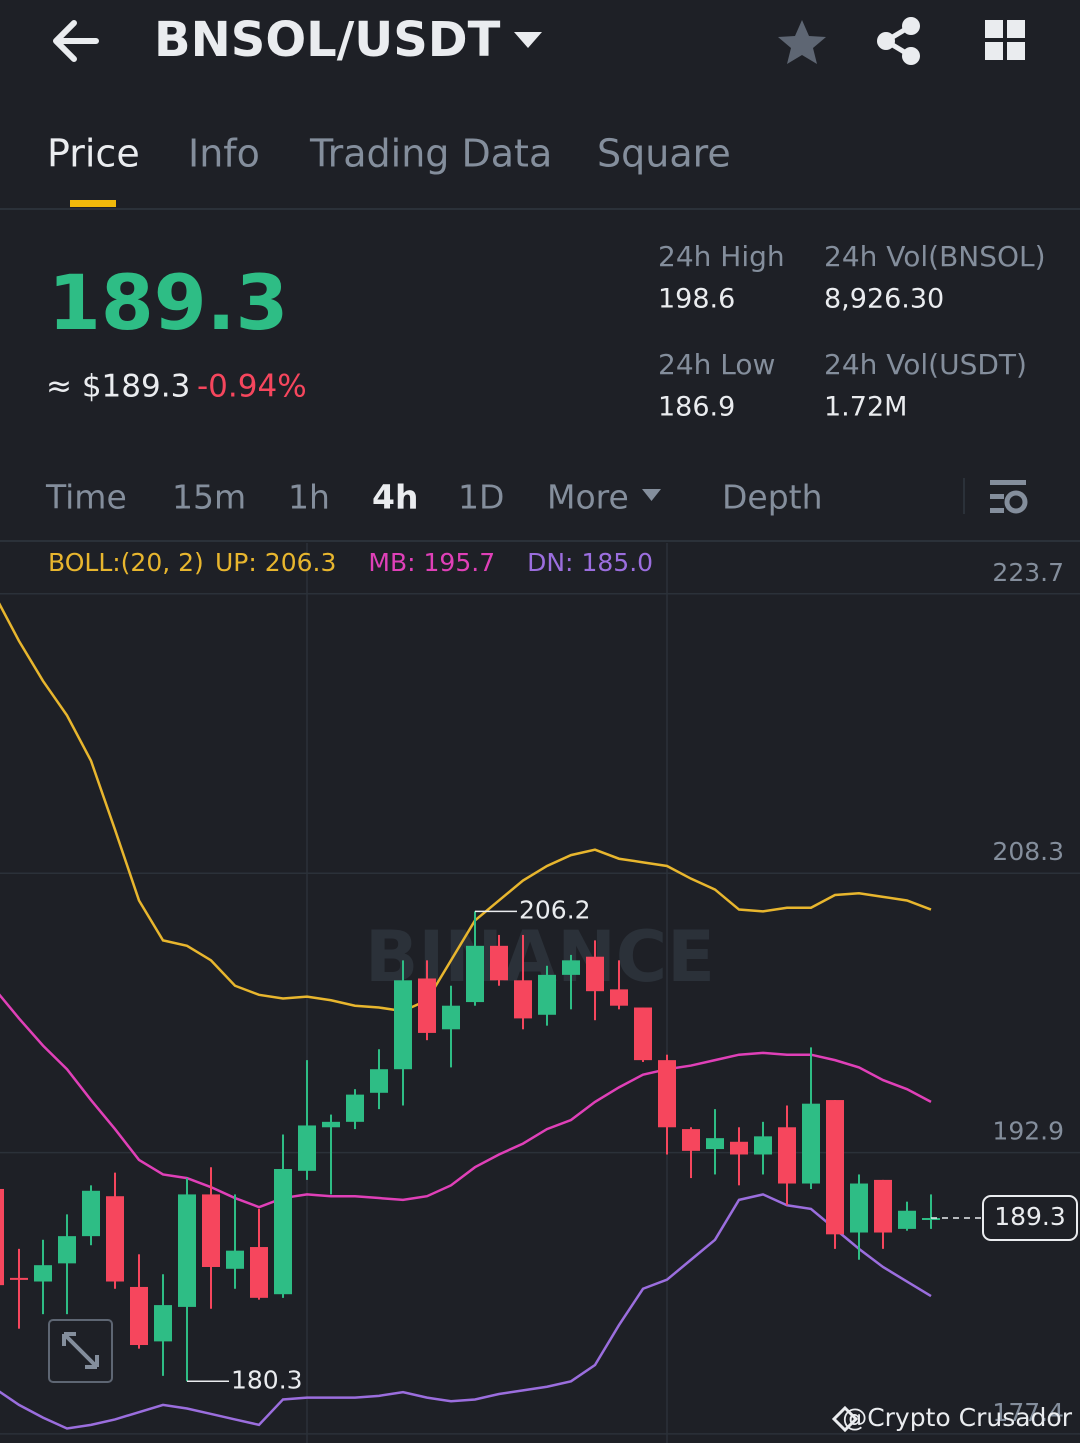 This screenshot has width=1080, height=1443. What do you see at coordinates (224, 154) in the screenshot?
I see `tab: Info` at bounding box center [224, 154].